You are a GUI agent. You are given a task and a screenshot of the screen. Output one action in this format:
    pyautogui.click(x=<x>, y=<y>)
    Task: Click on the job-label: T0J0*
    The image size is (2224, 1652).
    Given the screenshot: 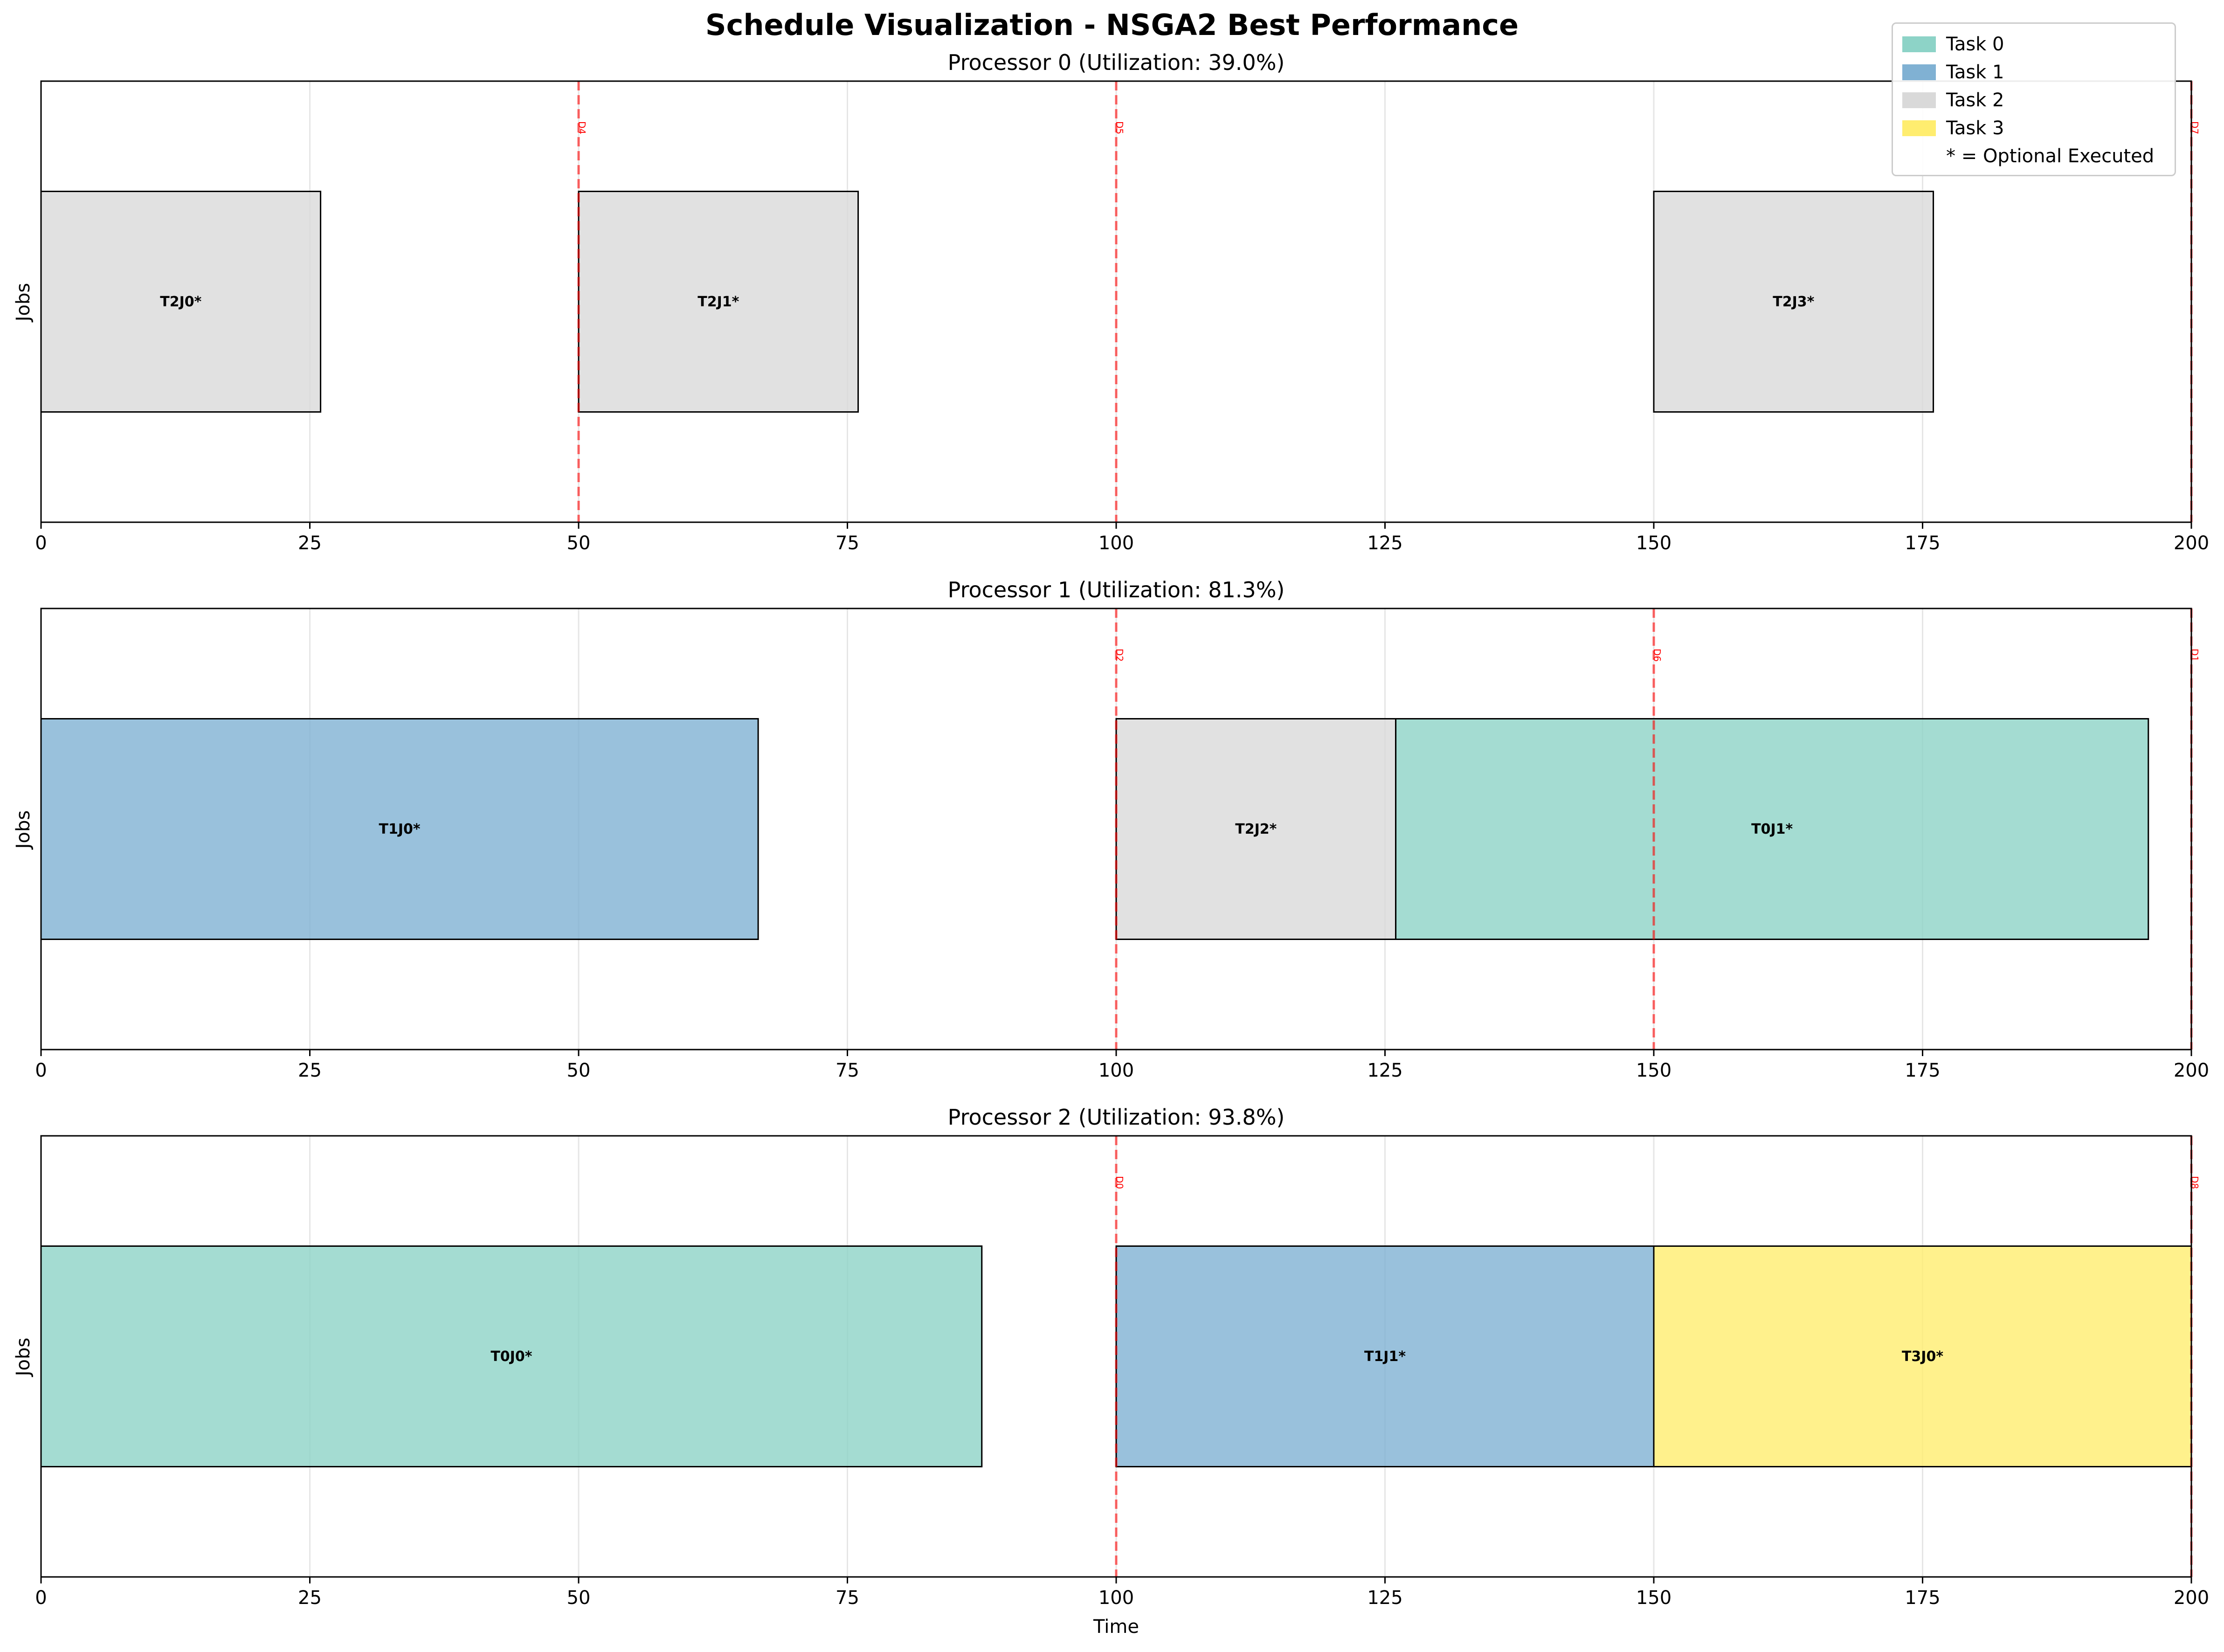 What is the action you would take?
    pyautogui.click(x=511, y=1356)
    